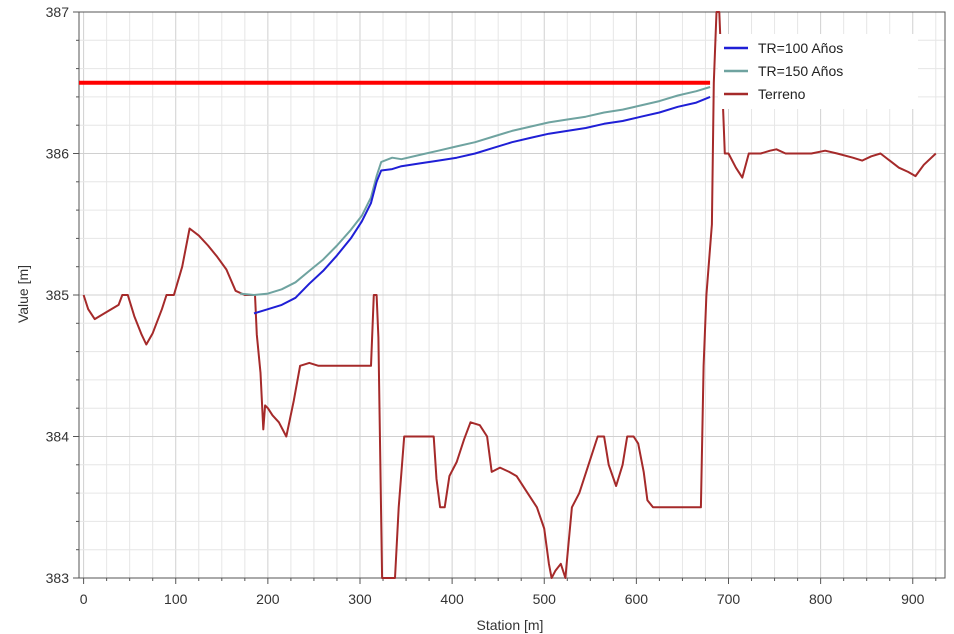  Describe the element at coordinates (58, 578) in the screenshot. I see `y-tick-label: 383` at that location.